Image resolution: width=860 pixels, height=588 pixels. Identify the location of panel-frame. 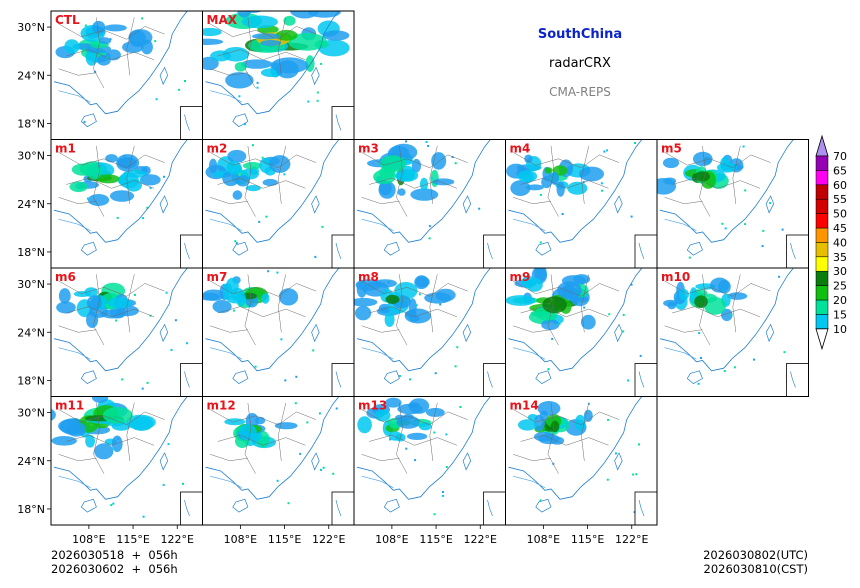
(581, 461).